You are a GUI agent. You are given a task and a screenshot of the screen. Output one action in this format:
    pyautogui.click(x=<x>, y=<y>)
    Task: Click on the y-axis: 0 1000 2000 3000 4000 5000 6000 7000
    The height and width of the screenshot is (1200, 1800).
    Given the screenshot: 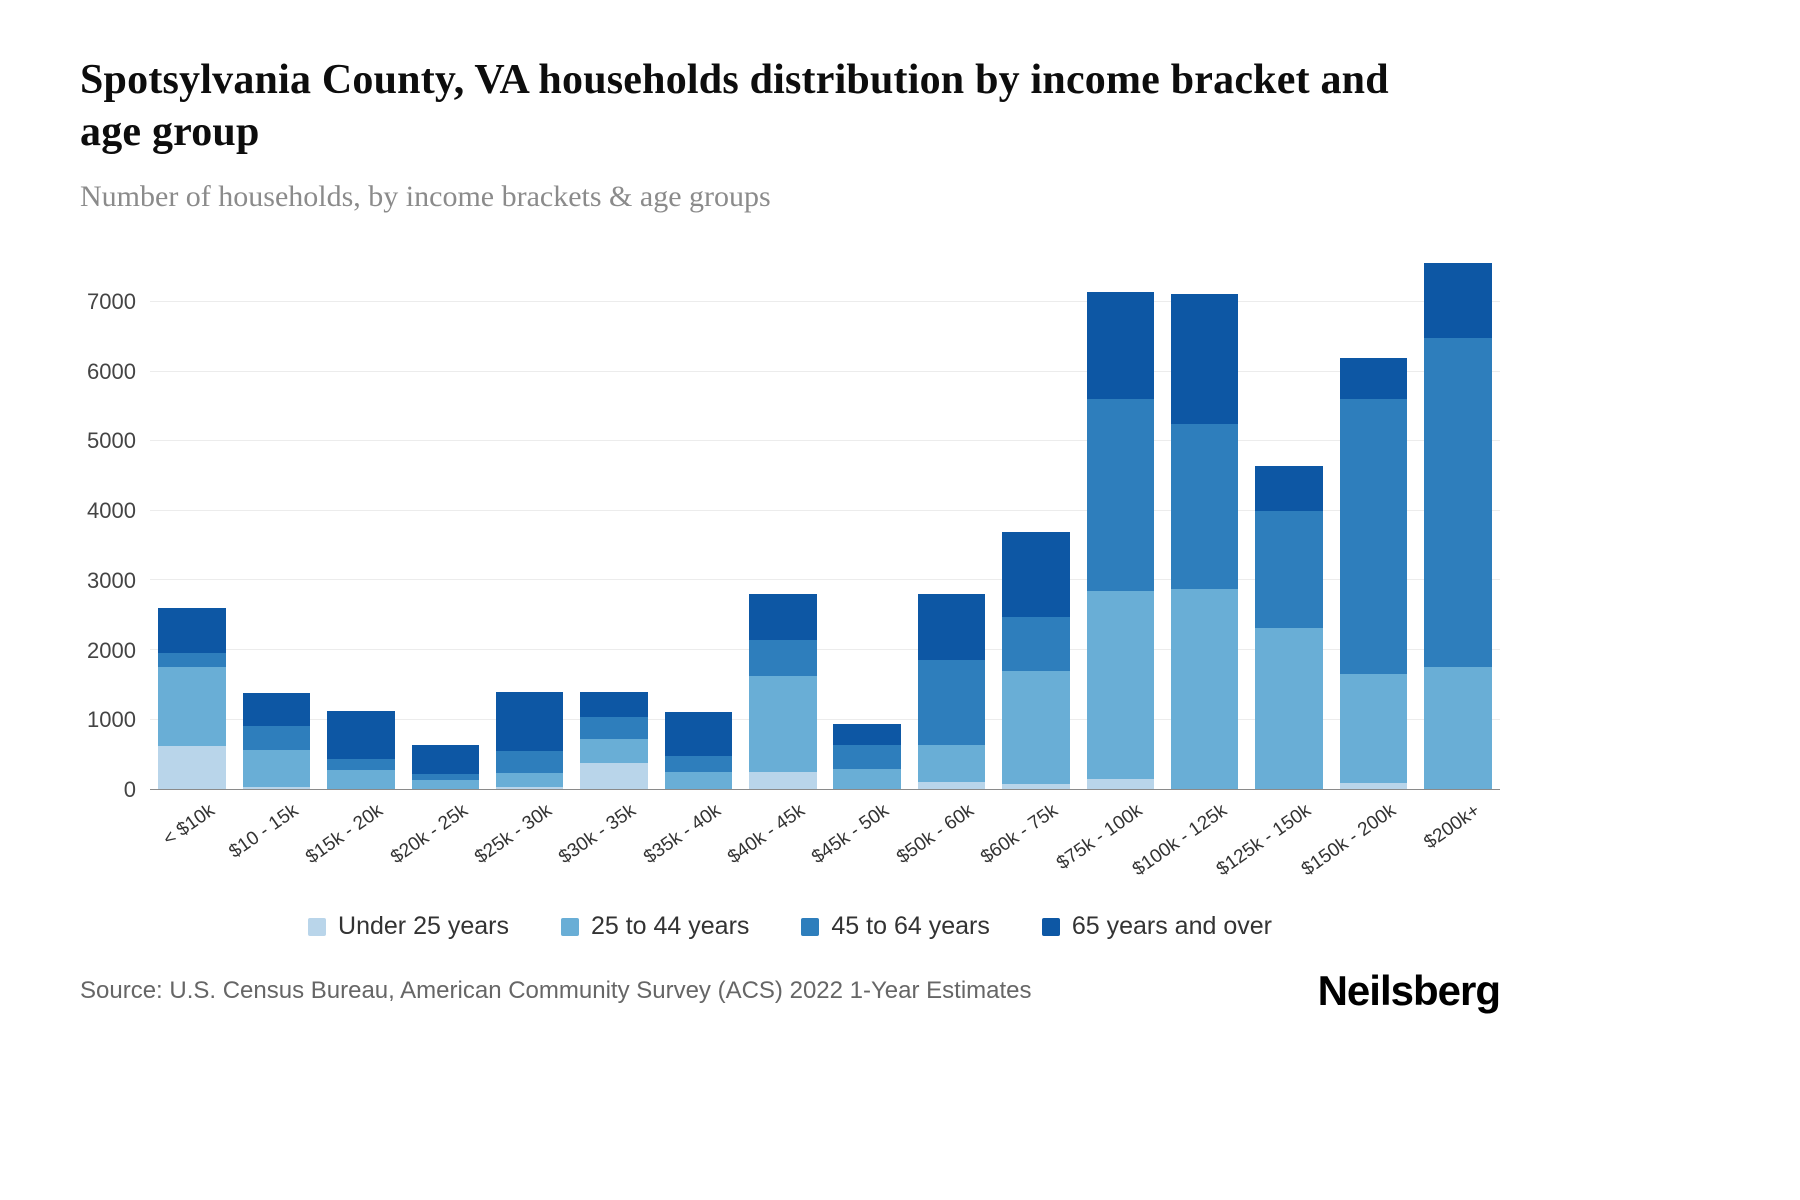 What is the action you would take?
    pyautogui.click(x=115, y=531)
    